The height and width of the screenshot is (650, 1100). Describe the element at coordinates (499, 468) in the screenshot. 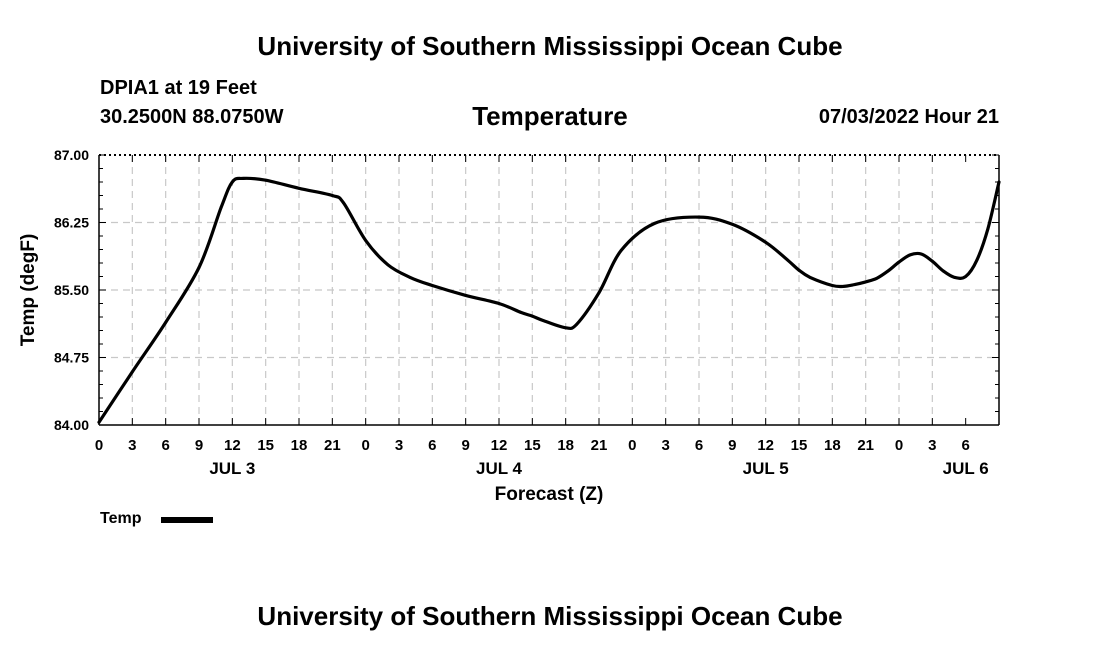

I see `x-day-label: JUL 4` at that location.